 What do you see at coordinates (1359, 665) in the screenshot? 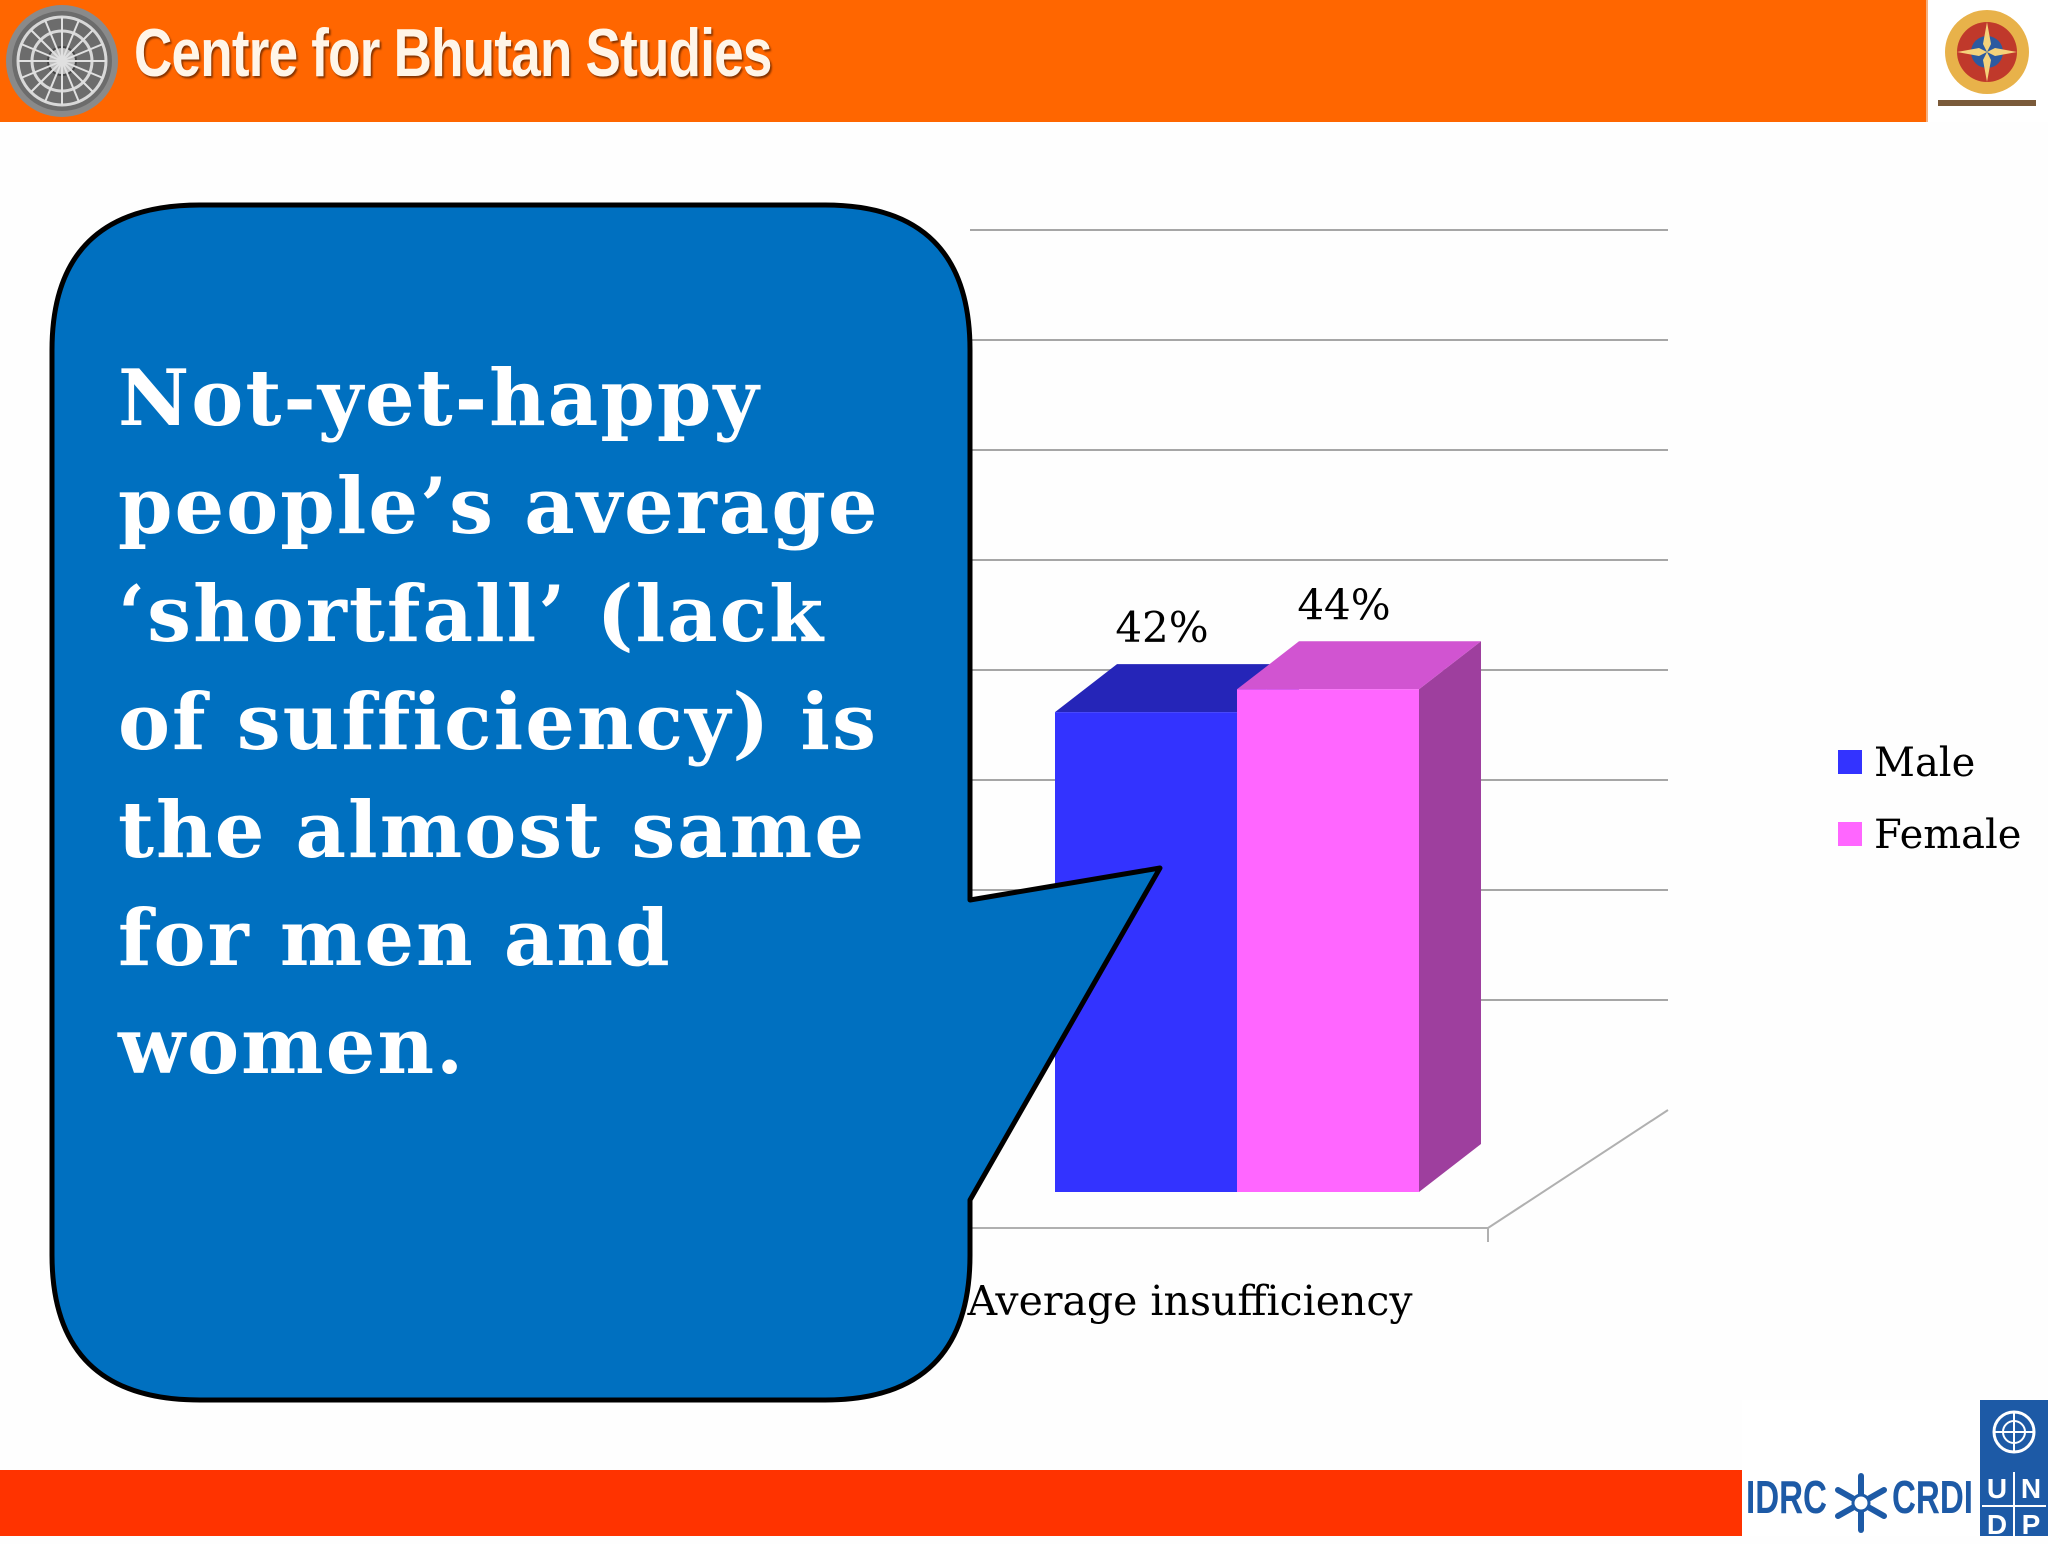
I see `bar-top-female` at bounding box center [1359, 665].